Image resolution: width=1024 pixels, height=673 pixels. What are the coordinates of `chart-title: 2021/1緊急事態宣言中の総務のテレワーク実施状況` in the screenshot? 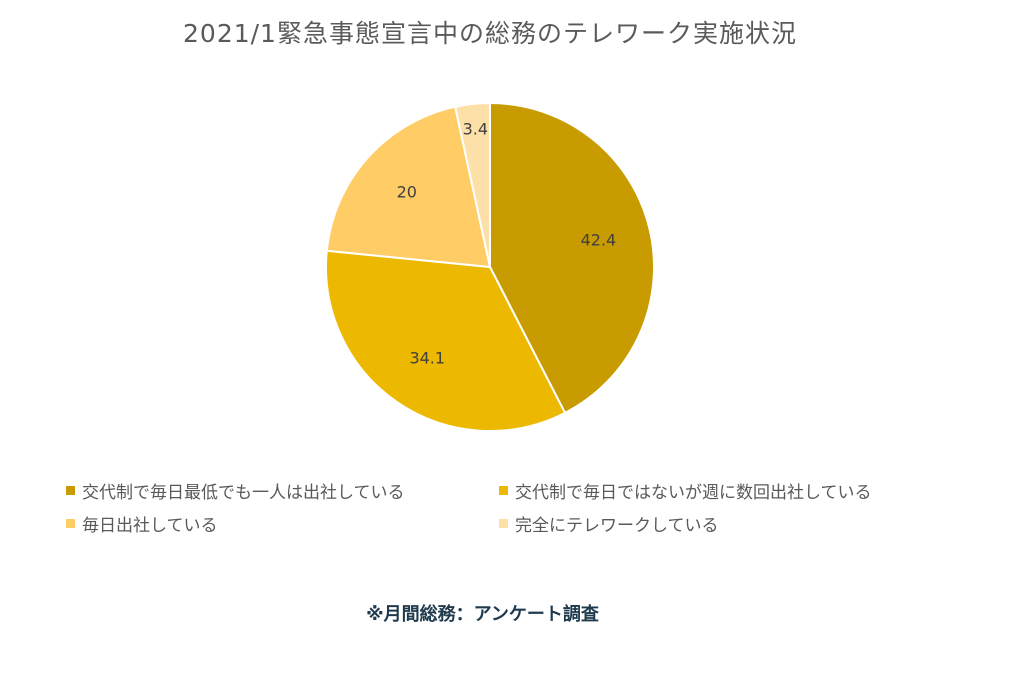 It's located at (490, 33).